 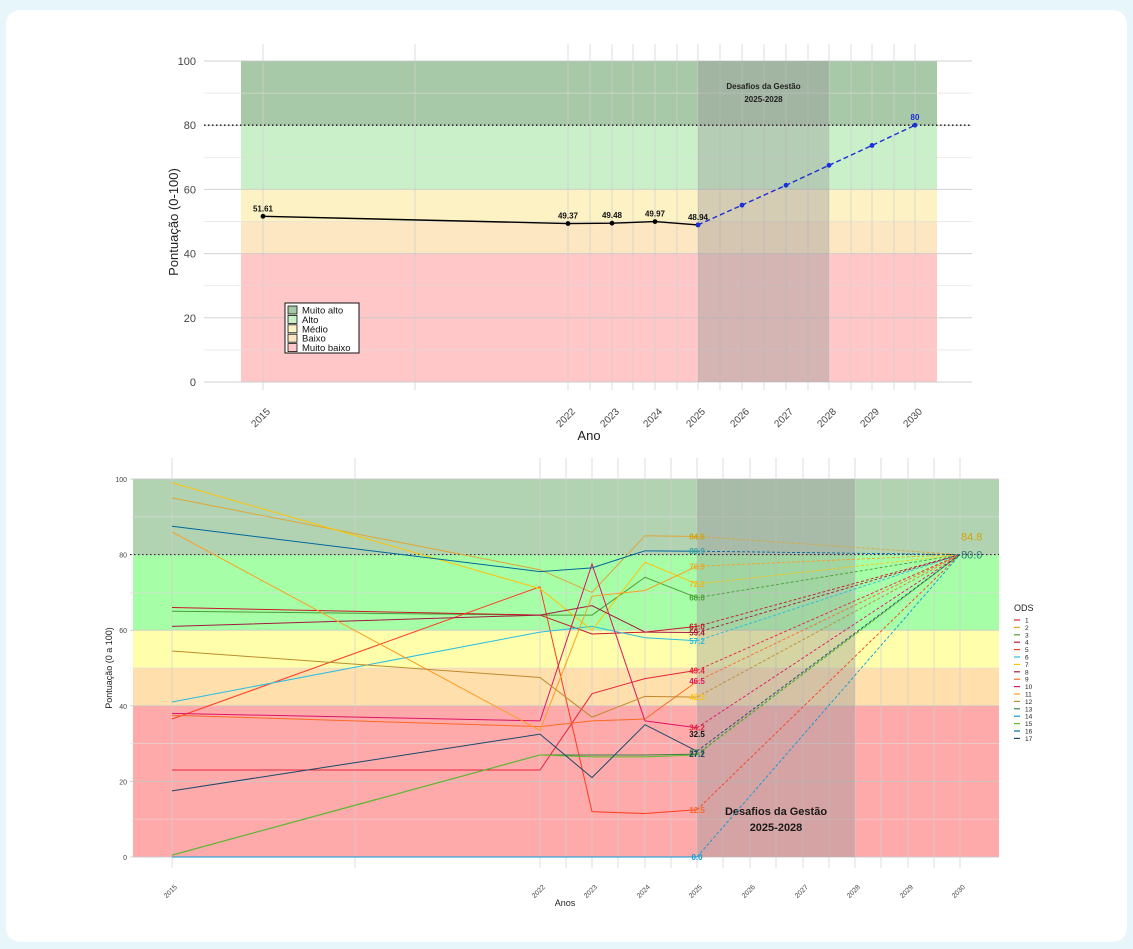 I want to click on y-tick-label: 100, so click(x=121, y=480).